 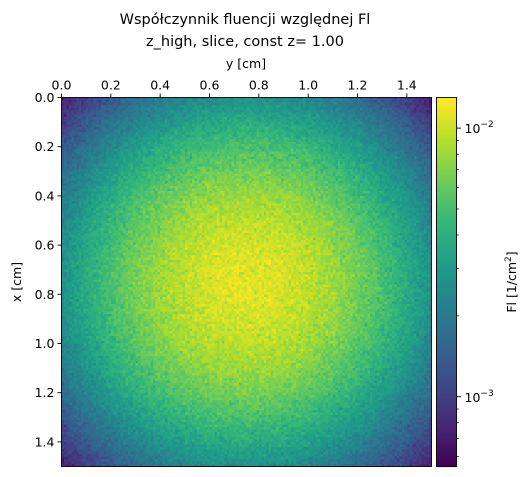 What do you see at coordinates (245, 20) in the screenshot?
I see `chart-title-line1: Współczynnik fluencji względnej Fl` at bounding box center [245, 20].